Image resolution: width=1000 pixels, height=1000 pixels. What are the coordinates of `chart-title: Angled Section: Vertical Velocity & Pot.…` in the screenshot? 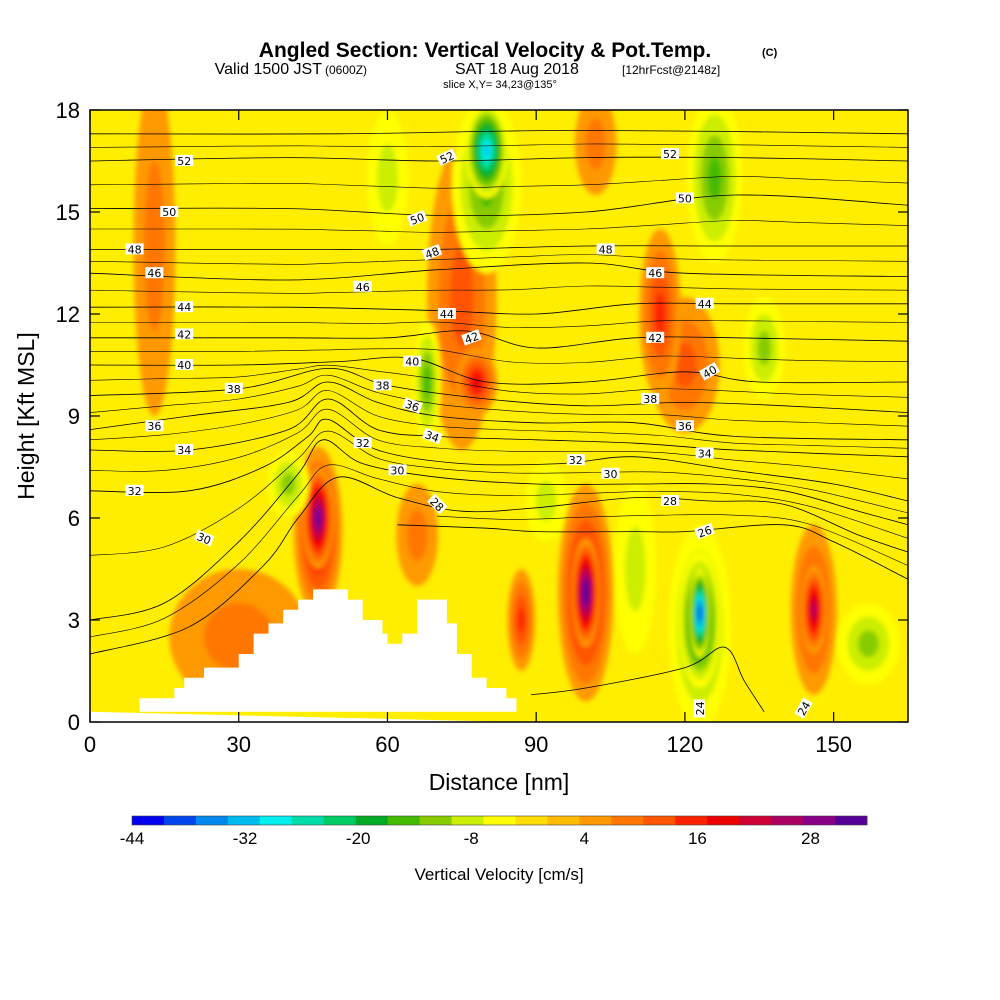 It's located at (485, 50).